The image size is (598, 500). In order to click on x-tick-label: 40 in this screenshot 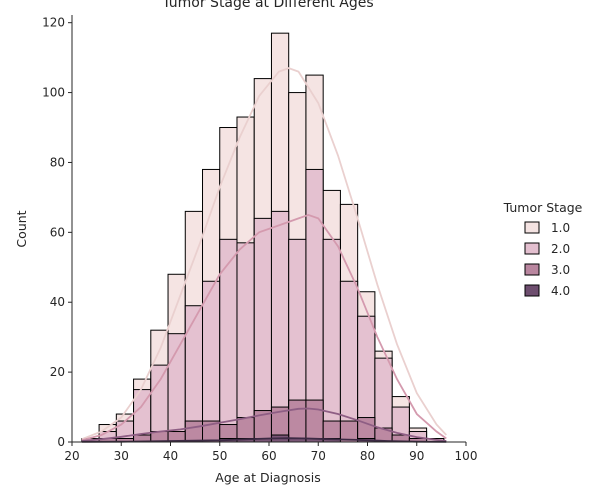, I will do `click(170, 456)`.